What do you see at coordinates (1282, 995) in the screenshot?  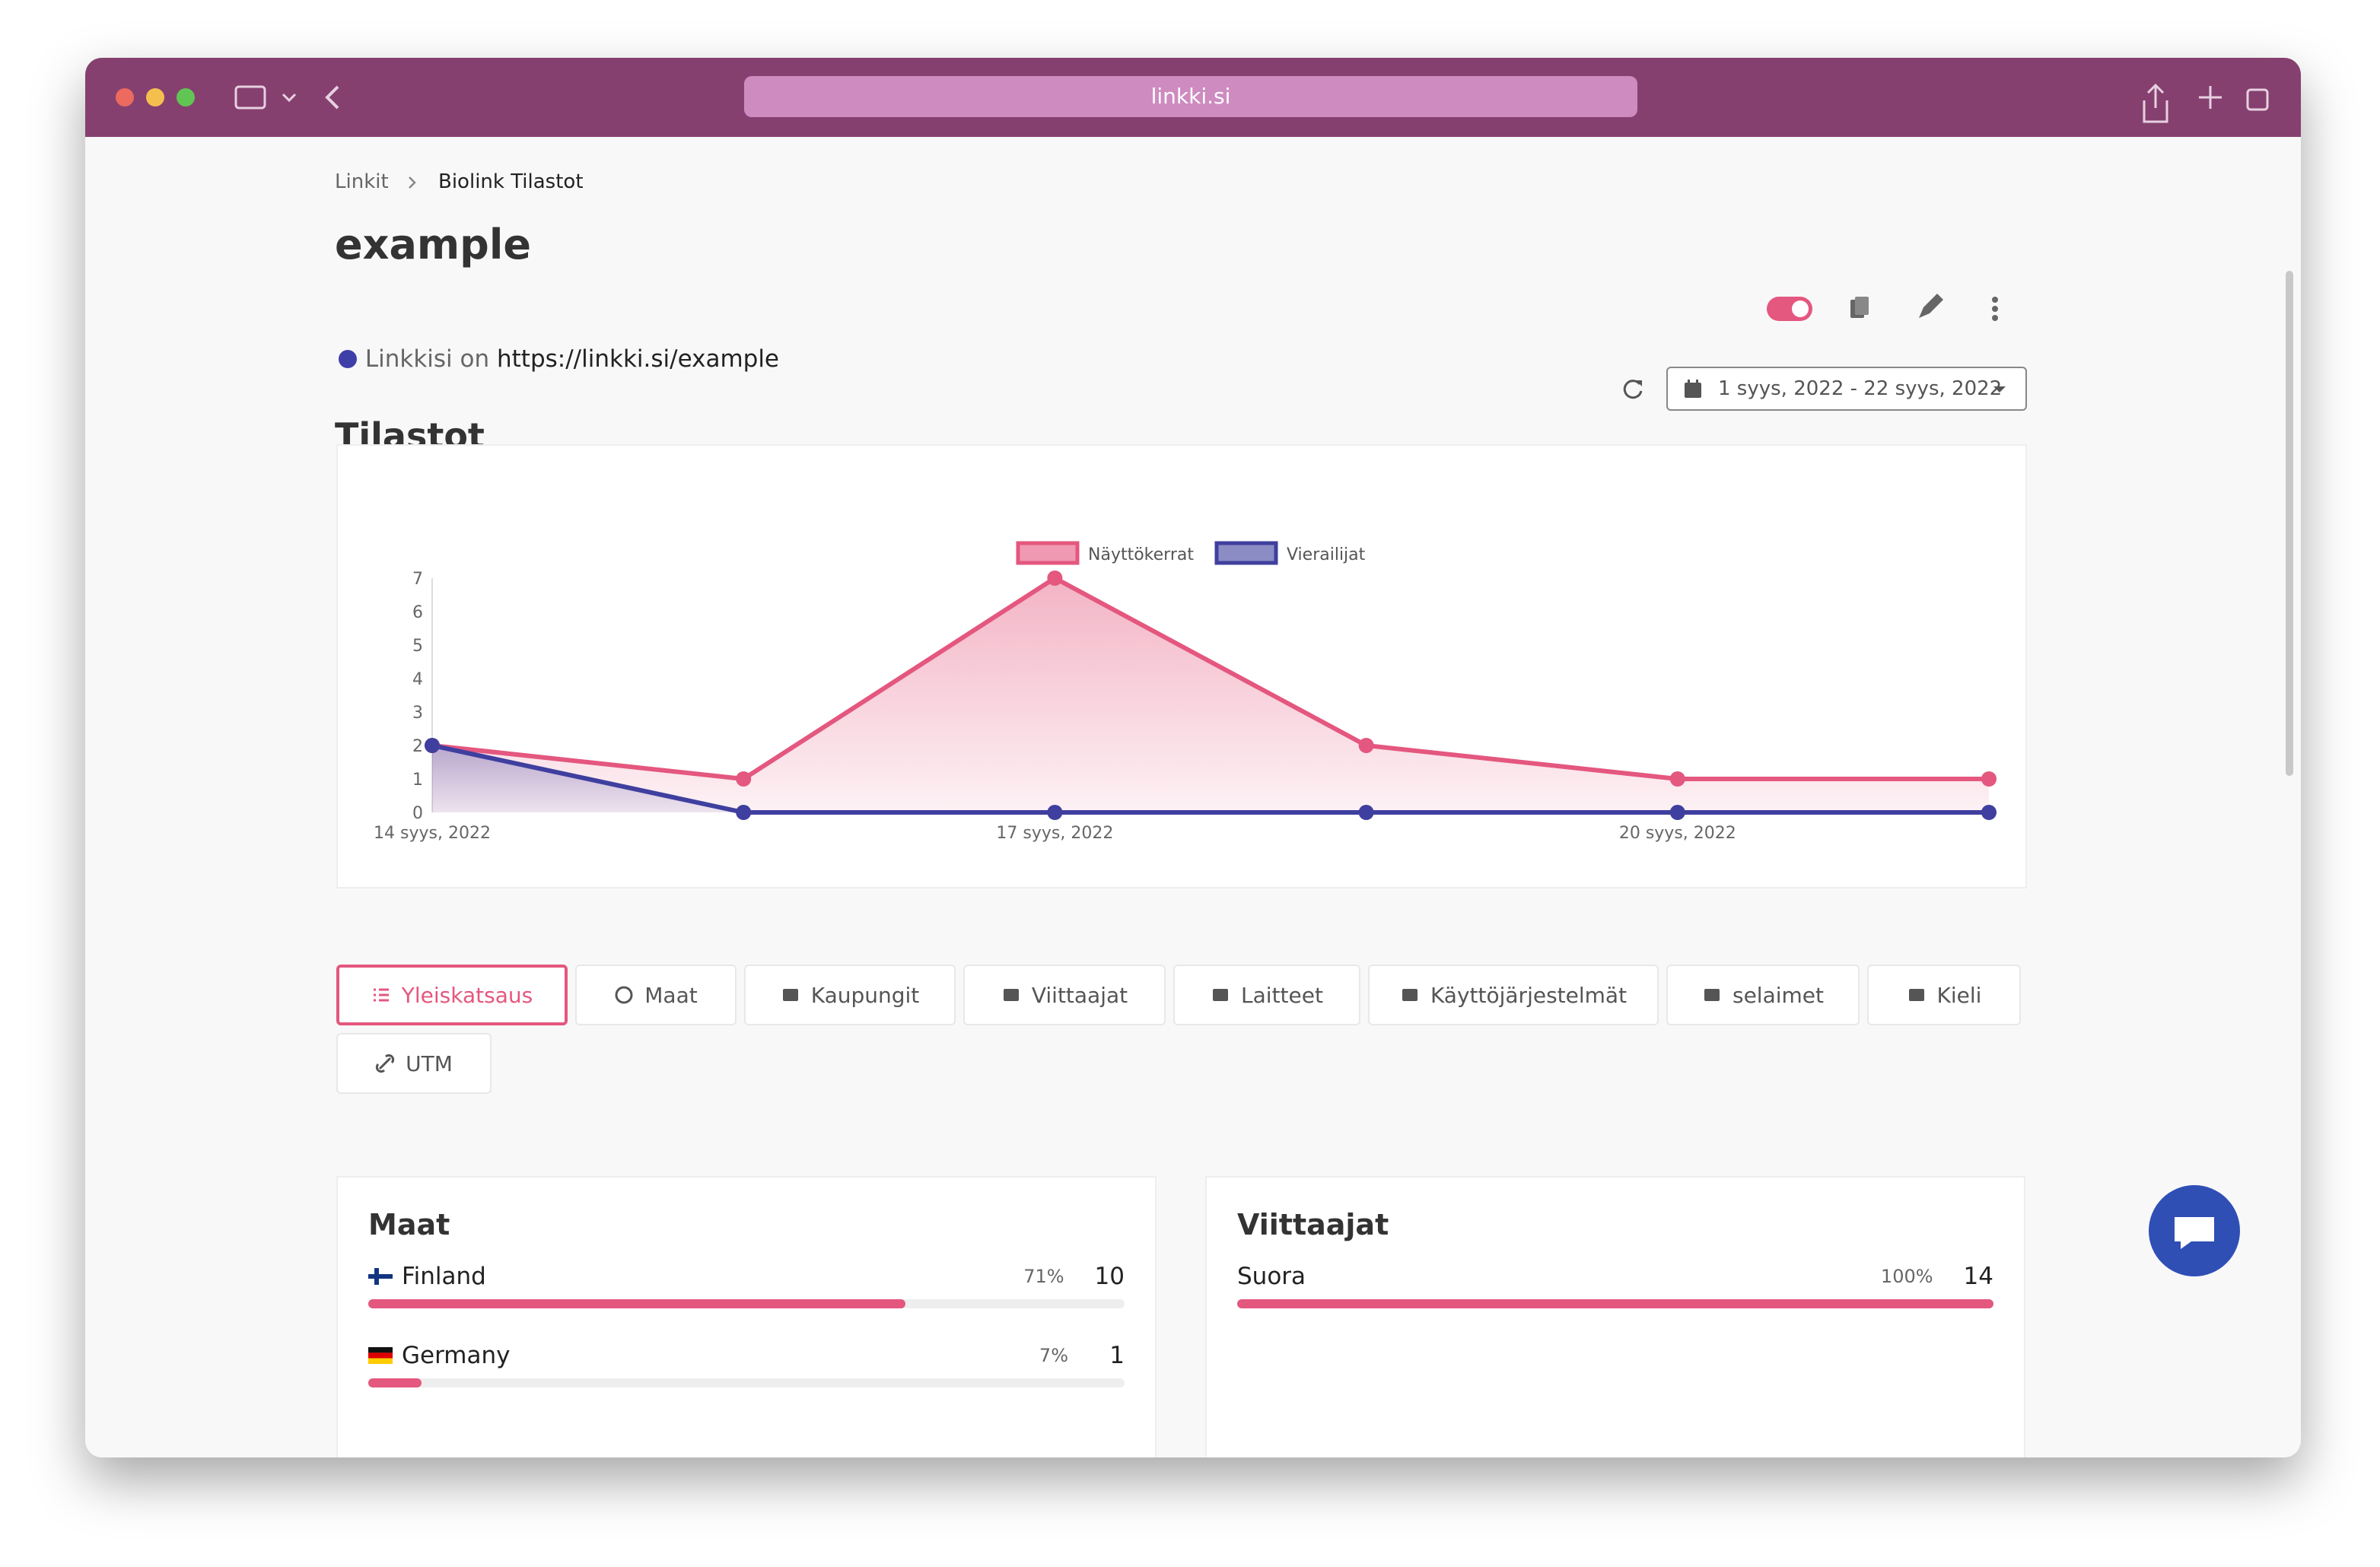 I see `tab-label: Laitteet` at bounding box center [1282, 995].